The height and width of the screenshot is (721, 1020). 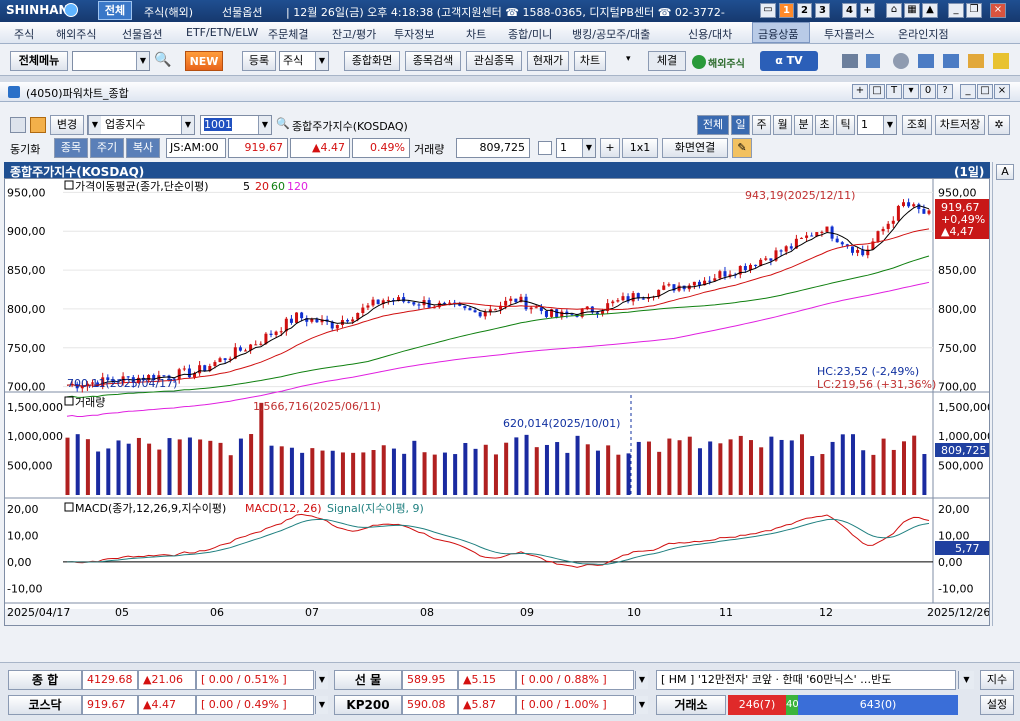 I want to click on menu-credit: 신용/대차, so click(x=710, y=34).